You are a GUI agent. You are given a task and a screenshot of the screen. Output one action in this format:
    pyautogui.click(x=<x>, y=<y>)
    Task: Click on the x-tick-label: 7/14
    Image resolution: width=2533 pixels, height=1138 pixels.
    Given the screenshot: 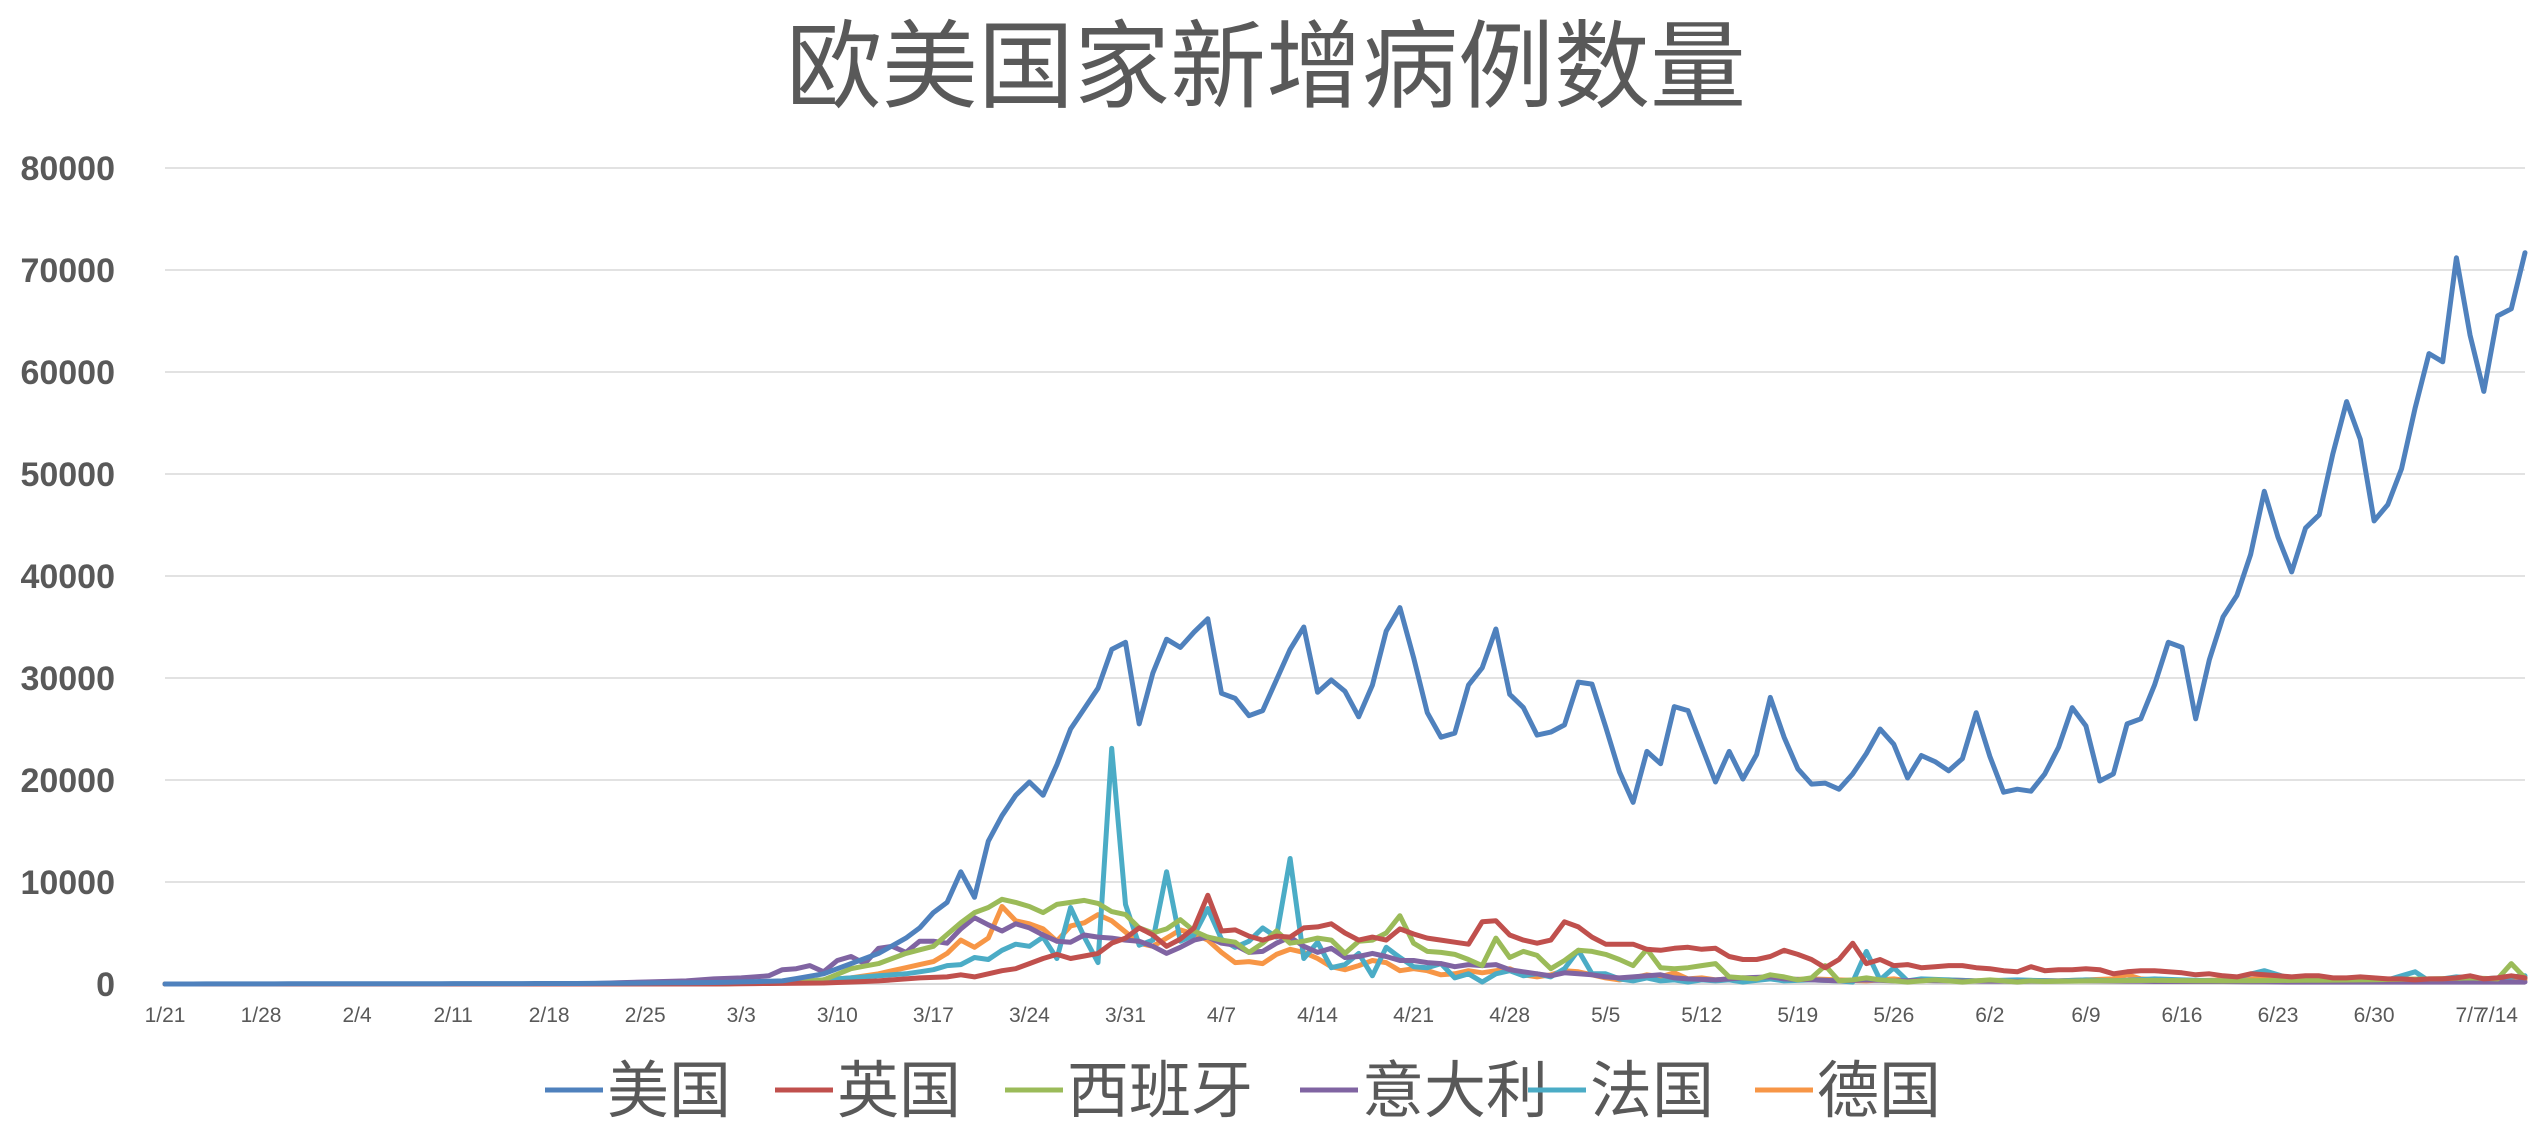 What is the action you would take?
    pyautogui.click(x=2497, y=1015)
    